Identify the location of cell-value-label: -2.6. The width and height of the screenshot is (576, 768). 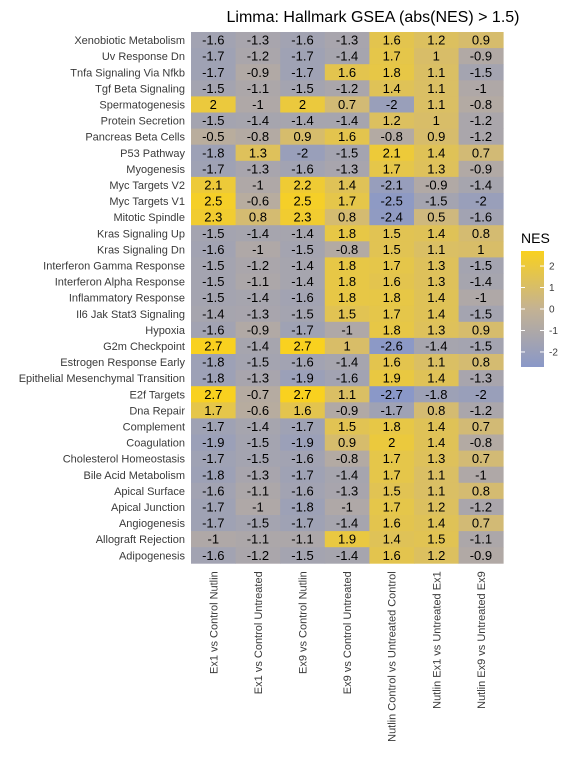
(391, 345).